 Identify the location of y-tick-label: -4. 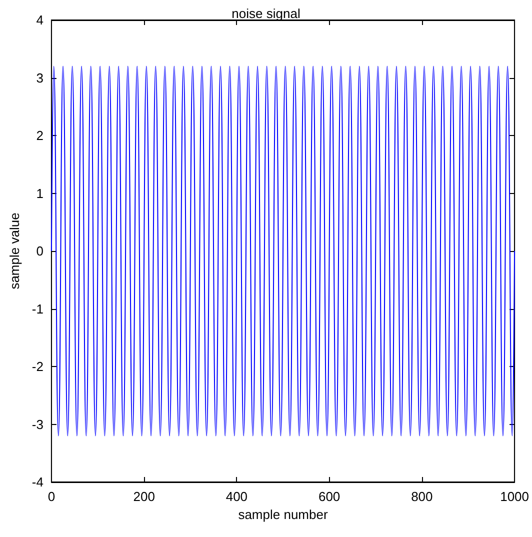
(38, 482).